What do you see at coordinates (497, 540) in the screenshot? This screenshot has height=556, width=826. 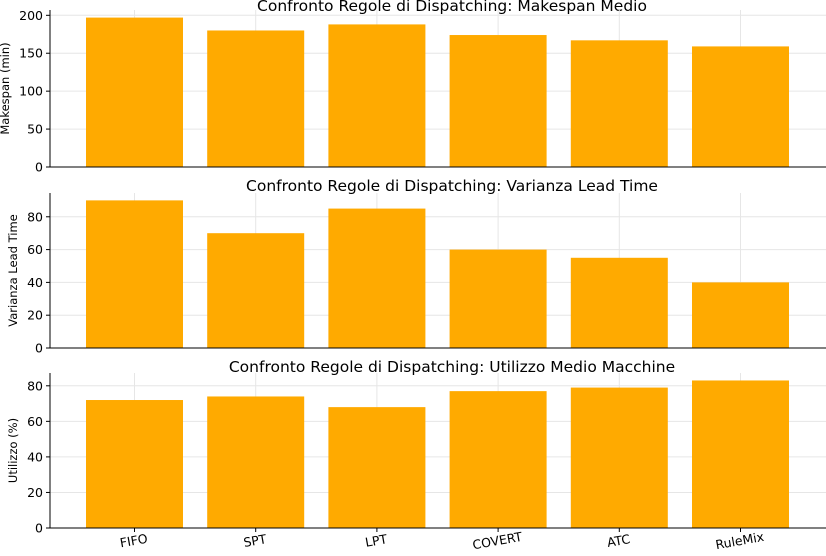 I see `x-tick-label: COVERT` at bounding box center [497, 540].